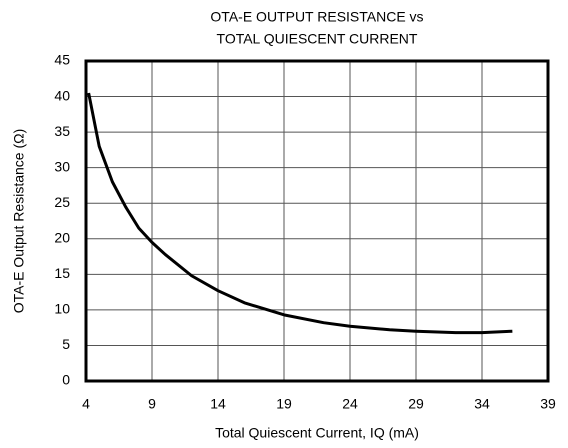 This screenshot has width=568, height=448. Describe the element at coordinates (317, 39) in the screenshot. I see `chart-title: TOTAL QUIESCENT CURRENT` at that location.